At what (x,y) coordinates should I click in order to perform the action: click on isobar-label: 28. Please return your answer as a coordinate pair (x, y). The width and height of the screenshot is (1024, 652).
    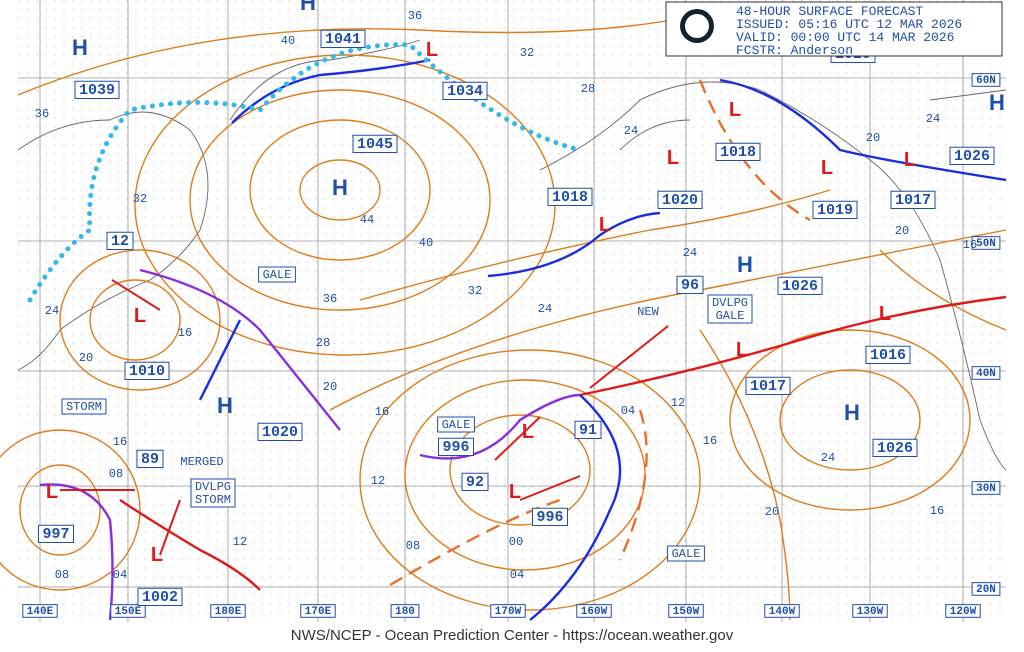
    Looking at the image, I should click on (323, 343).